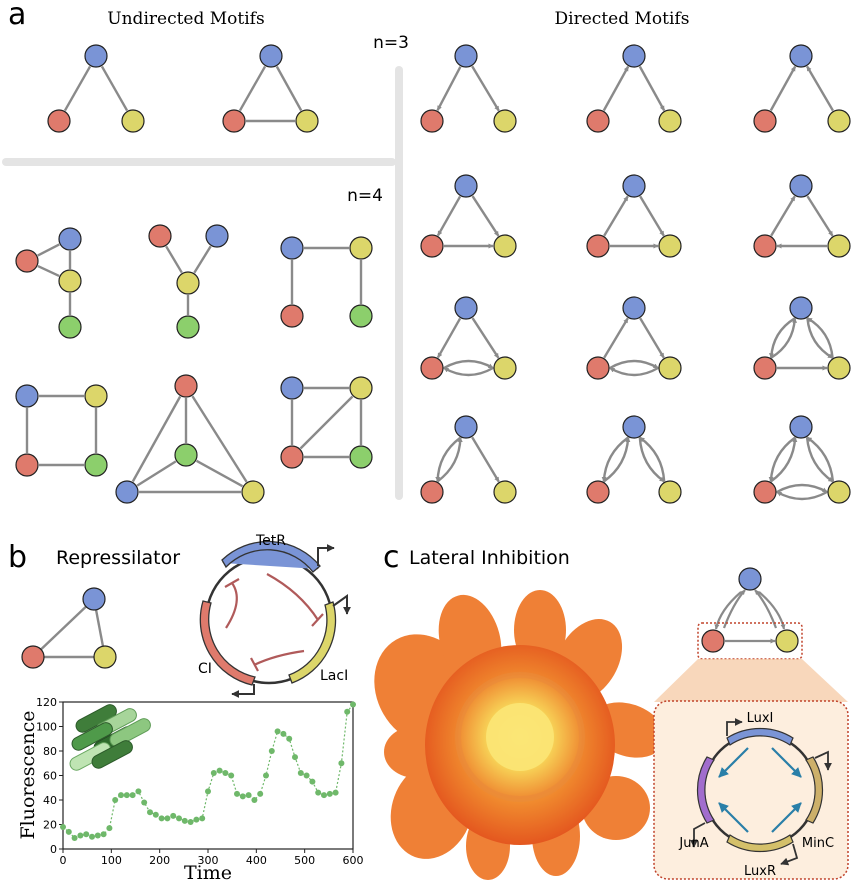 The image size is (853, 882). Describe the element at coordinates (334, 676) in the screenshot. I see `gene-label-laci: LacI` at that location.